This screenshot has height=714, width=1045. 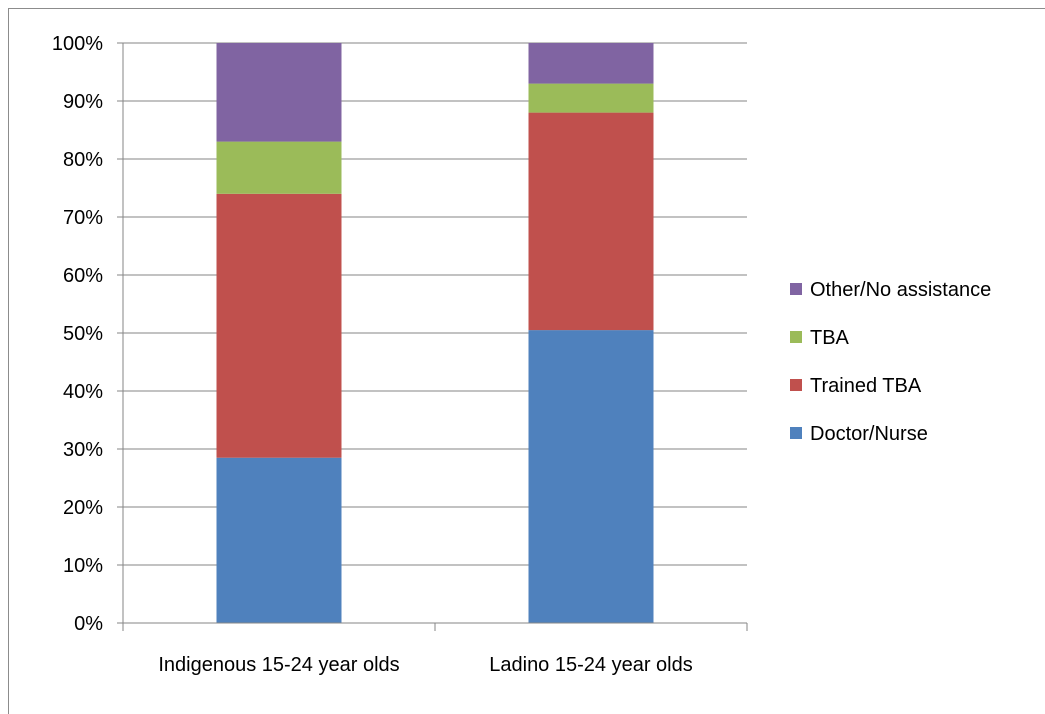 What do you see at coordinates (830, 338) in the screenshot?
I see `legend-label: TBA` at bounding box center [830, 338].